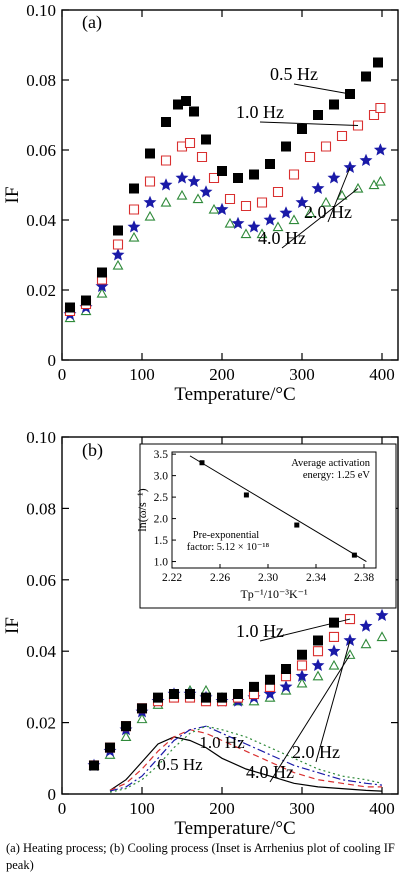 The image size is (400, 885). Describe the element at coordinates (260, 631) in the screenshot. I see `series-label-1-0-hz: 1.0 Hz` at that location.